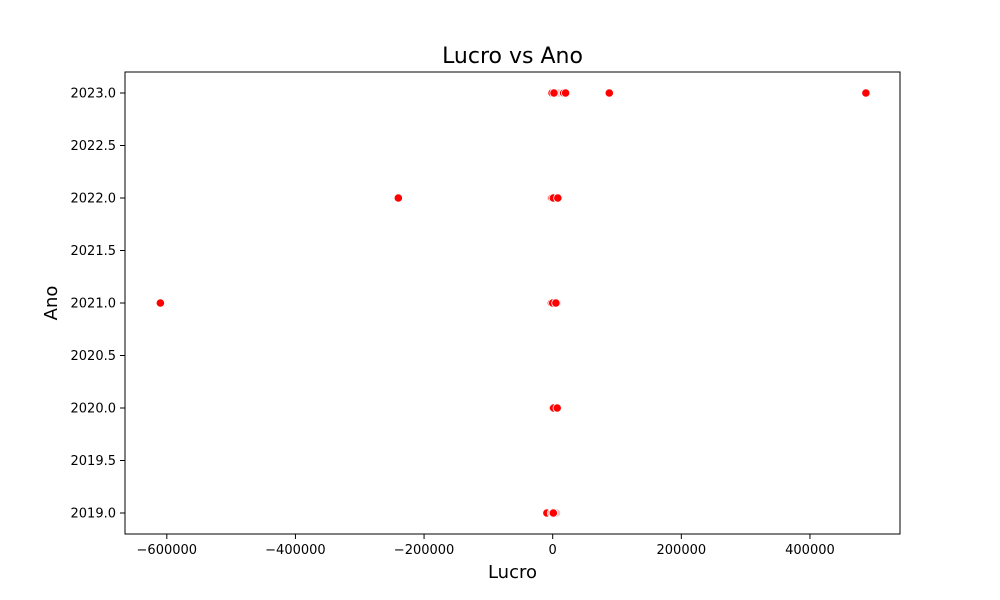  What do you see at coordinates (424, 550) in the screenshot?
I see `x-tick-label: −200000` at bounding box center [424, 550].